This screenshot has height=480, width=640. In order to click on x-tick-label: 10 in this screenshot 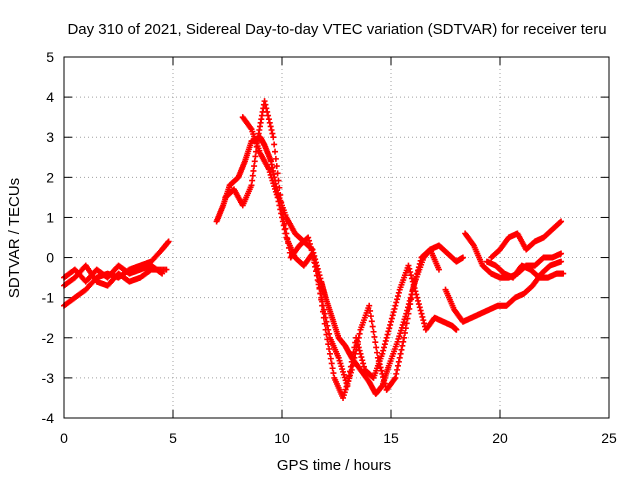, I will do `click(282, 438)`.